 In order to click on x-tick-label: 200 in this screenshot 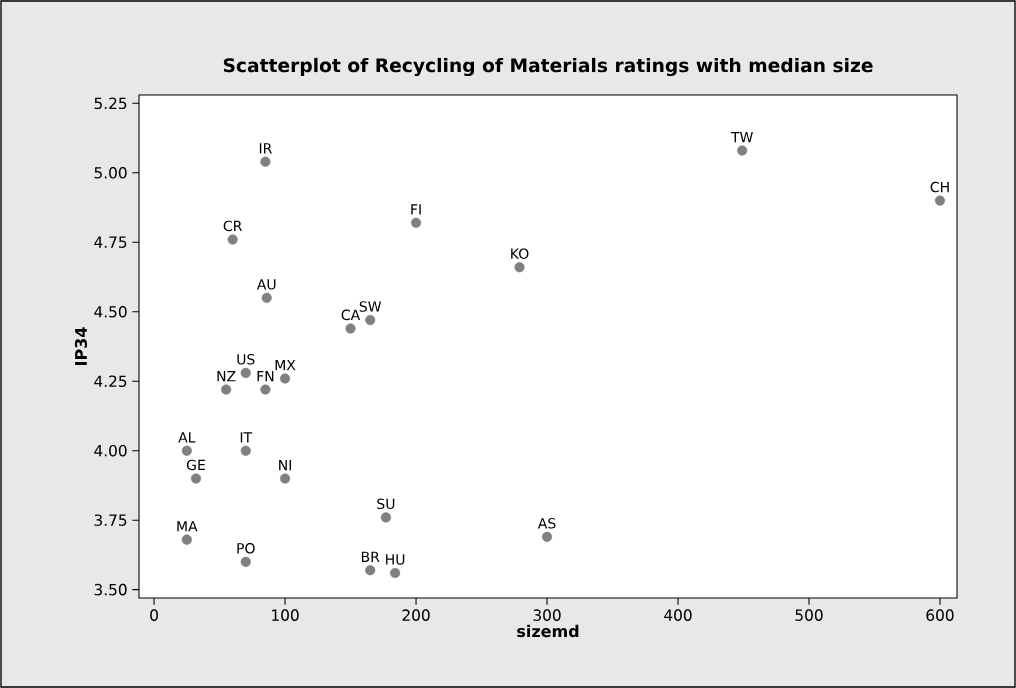, I will do `click(416, 615)`.